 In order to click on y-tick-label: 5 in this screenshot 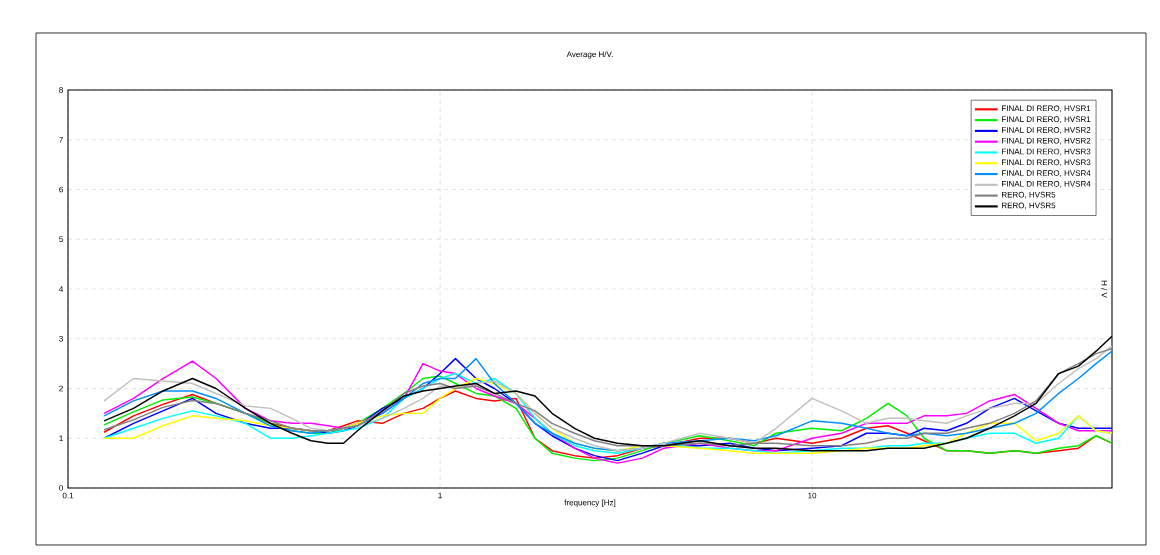, I will do `click(61, 239)`.